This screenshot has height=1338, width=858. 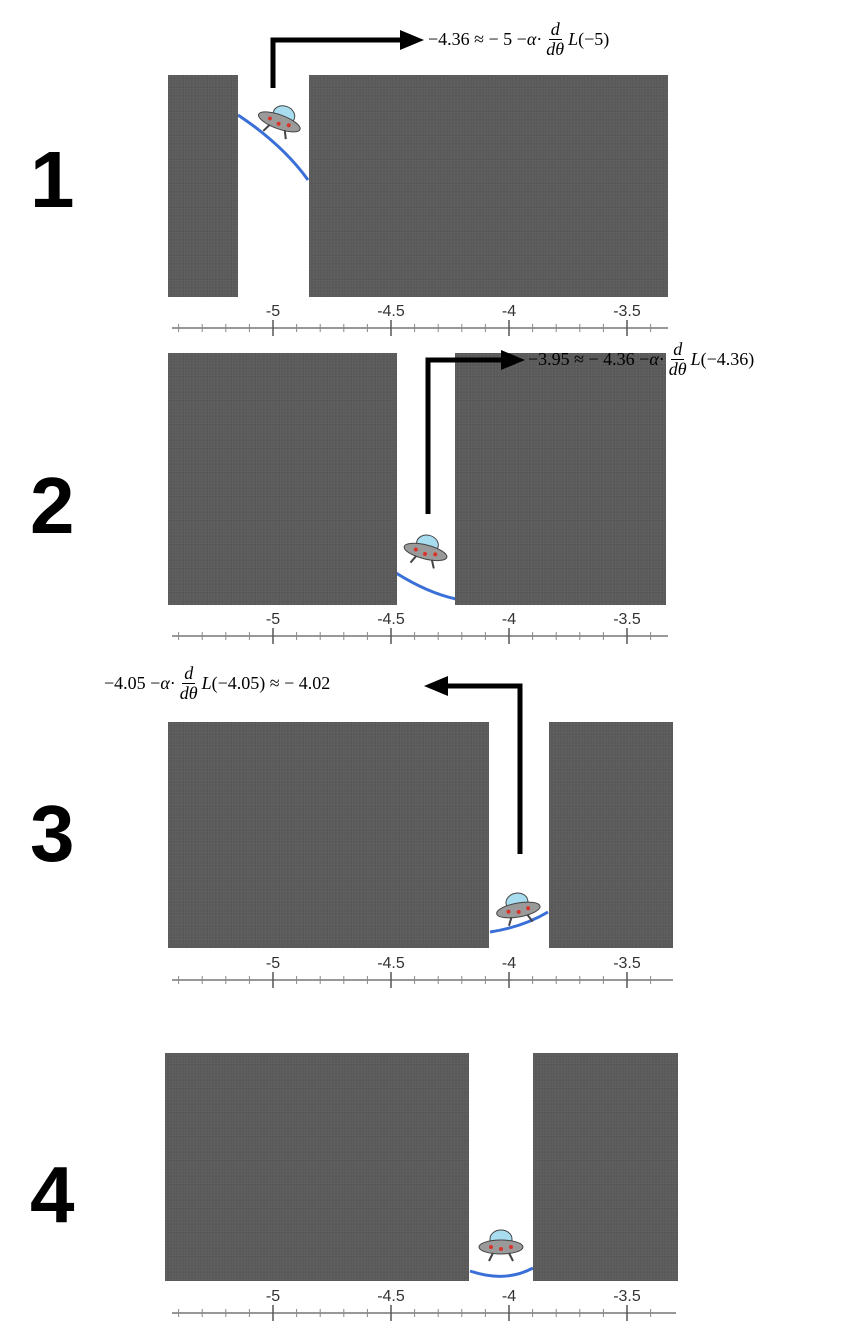 I want to click on update-formula: −4.36 ≈ − 5 − α · d dθ L (−5), so click(x=518, y=39).